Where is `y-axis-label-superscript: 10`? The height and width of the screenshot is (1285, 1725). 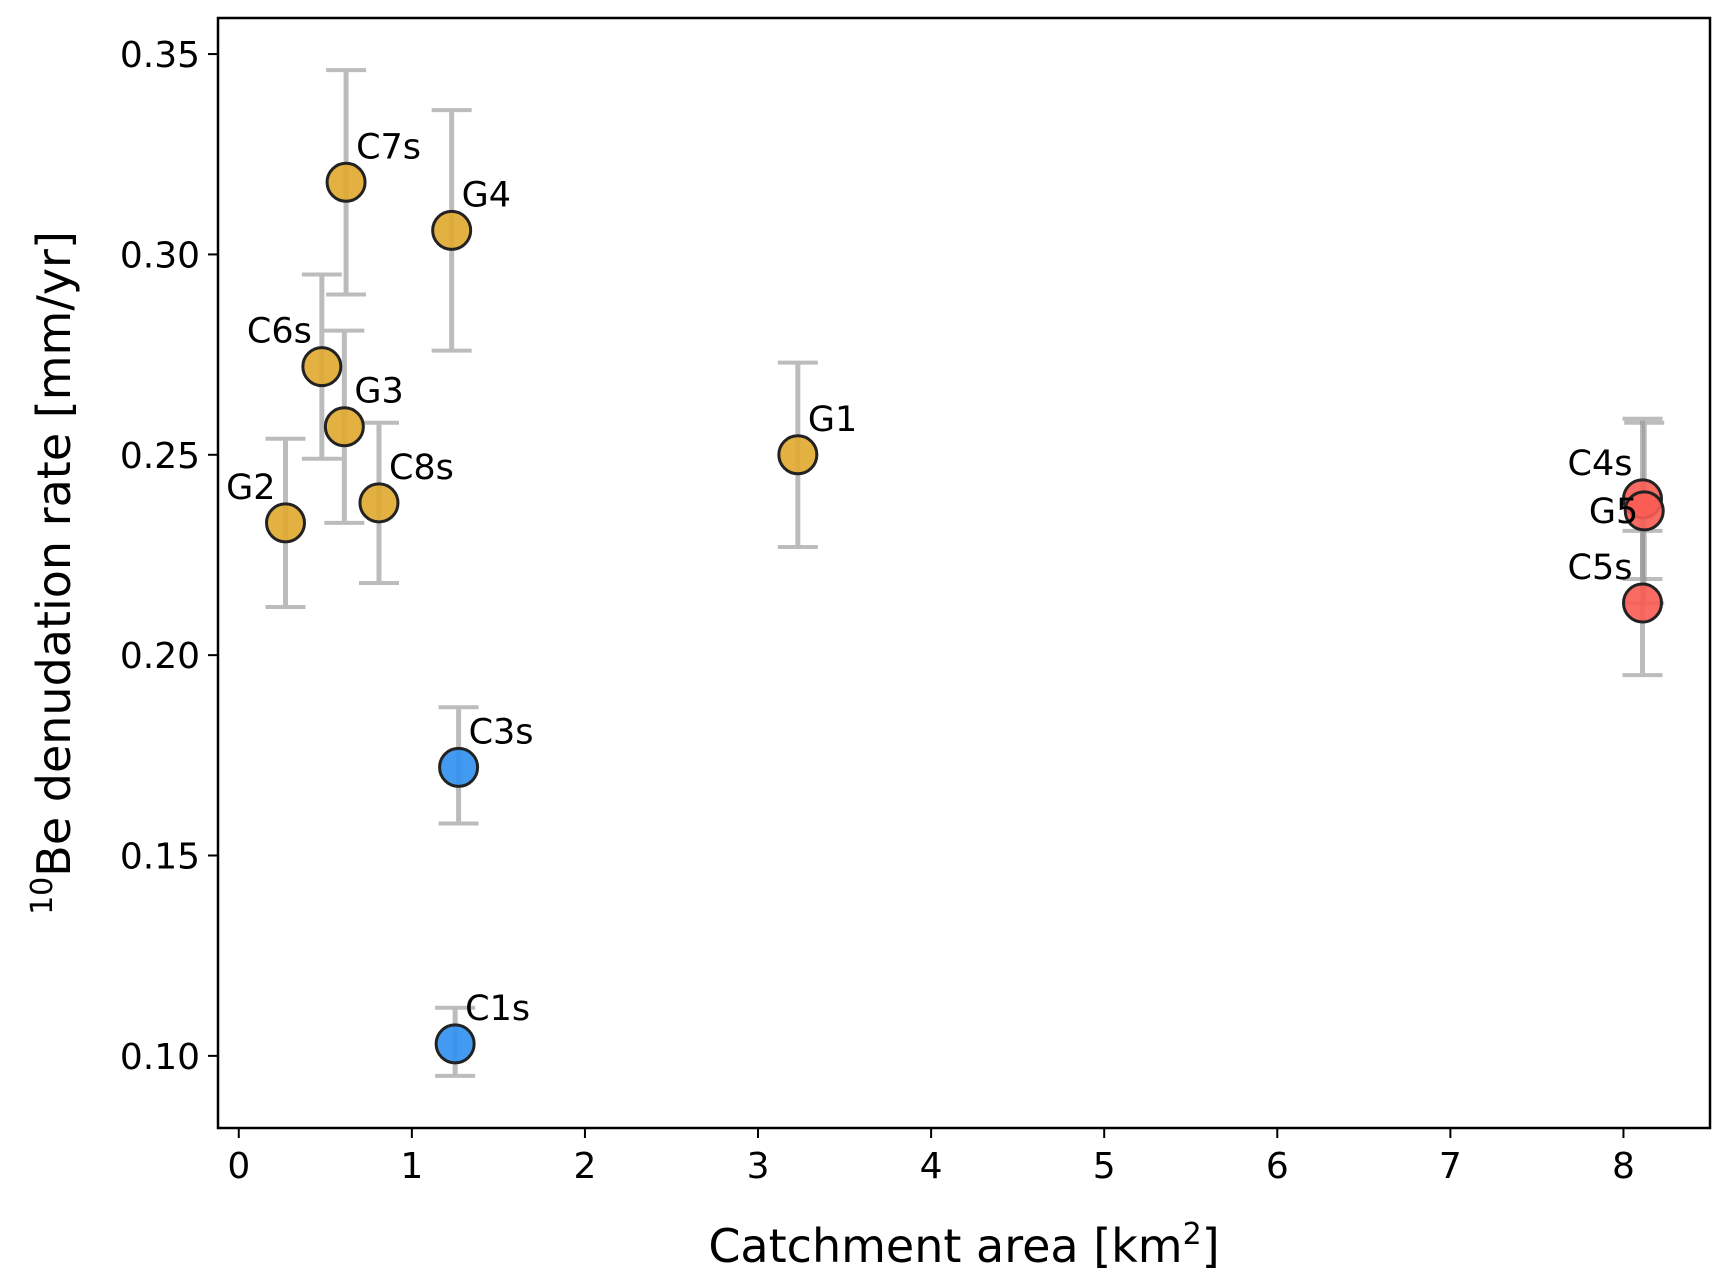
y-axis-label-superscript: 10 is located at coordinates (42, 896).